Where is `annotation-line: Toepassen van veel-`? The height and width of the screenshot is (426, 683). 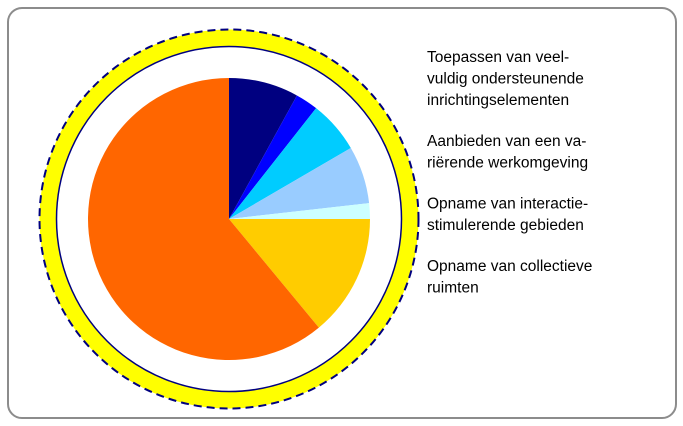 annotation-line: Toepassen van veel- is located at coordinates (498, 57).